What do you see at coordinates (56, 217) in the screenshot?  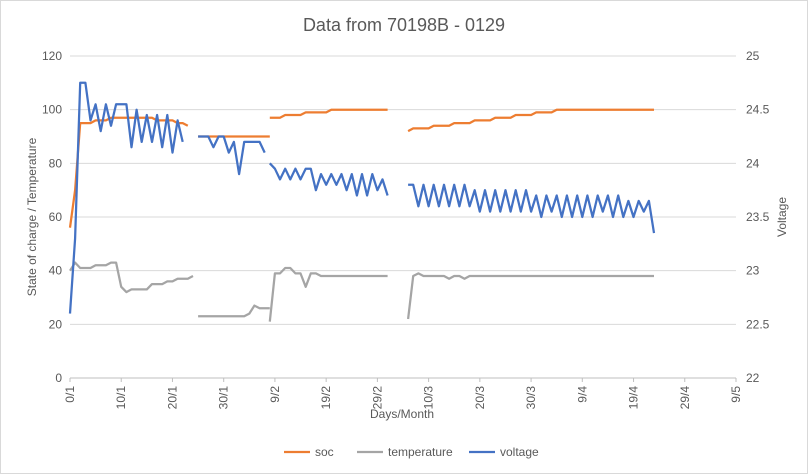 I see `y-tick-label: 60` at bounding box center [56, 217].